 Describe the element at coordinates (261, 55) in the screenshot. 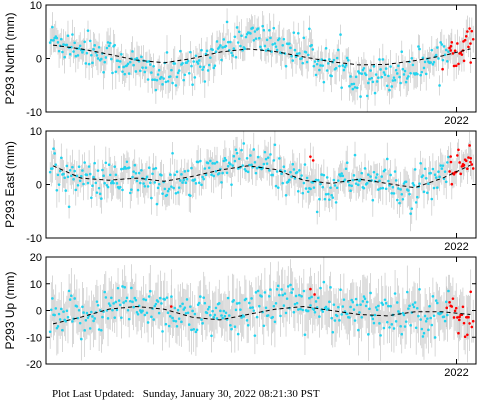

I see `model-curve` at that location.